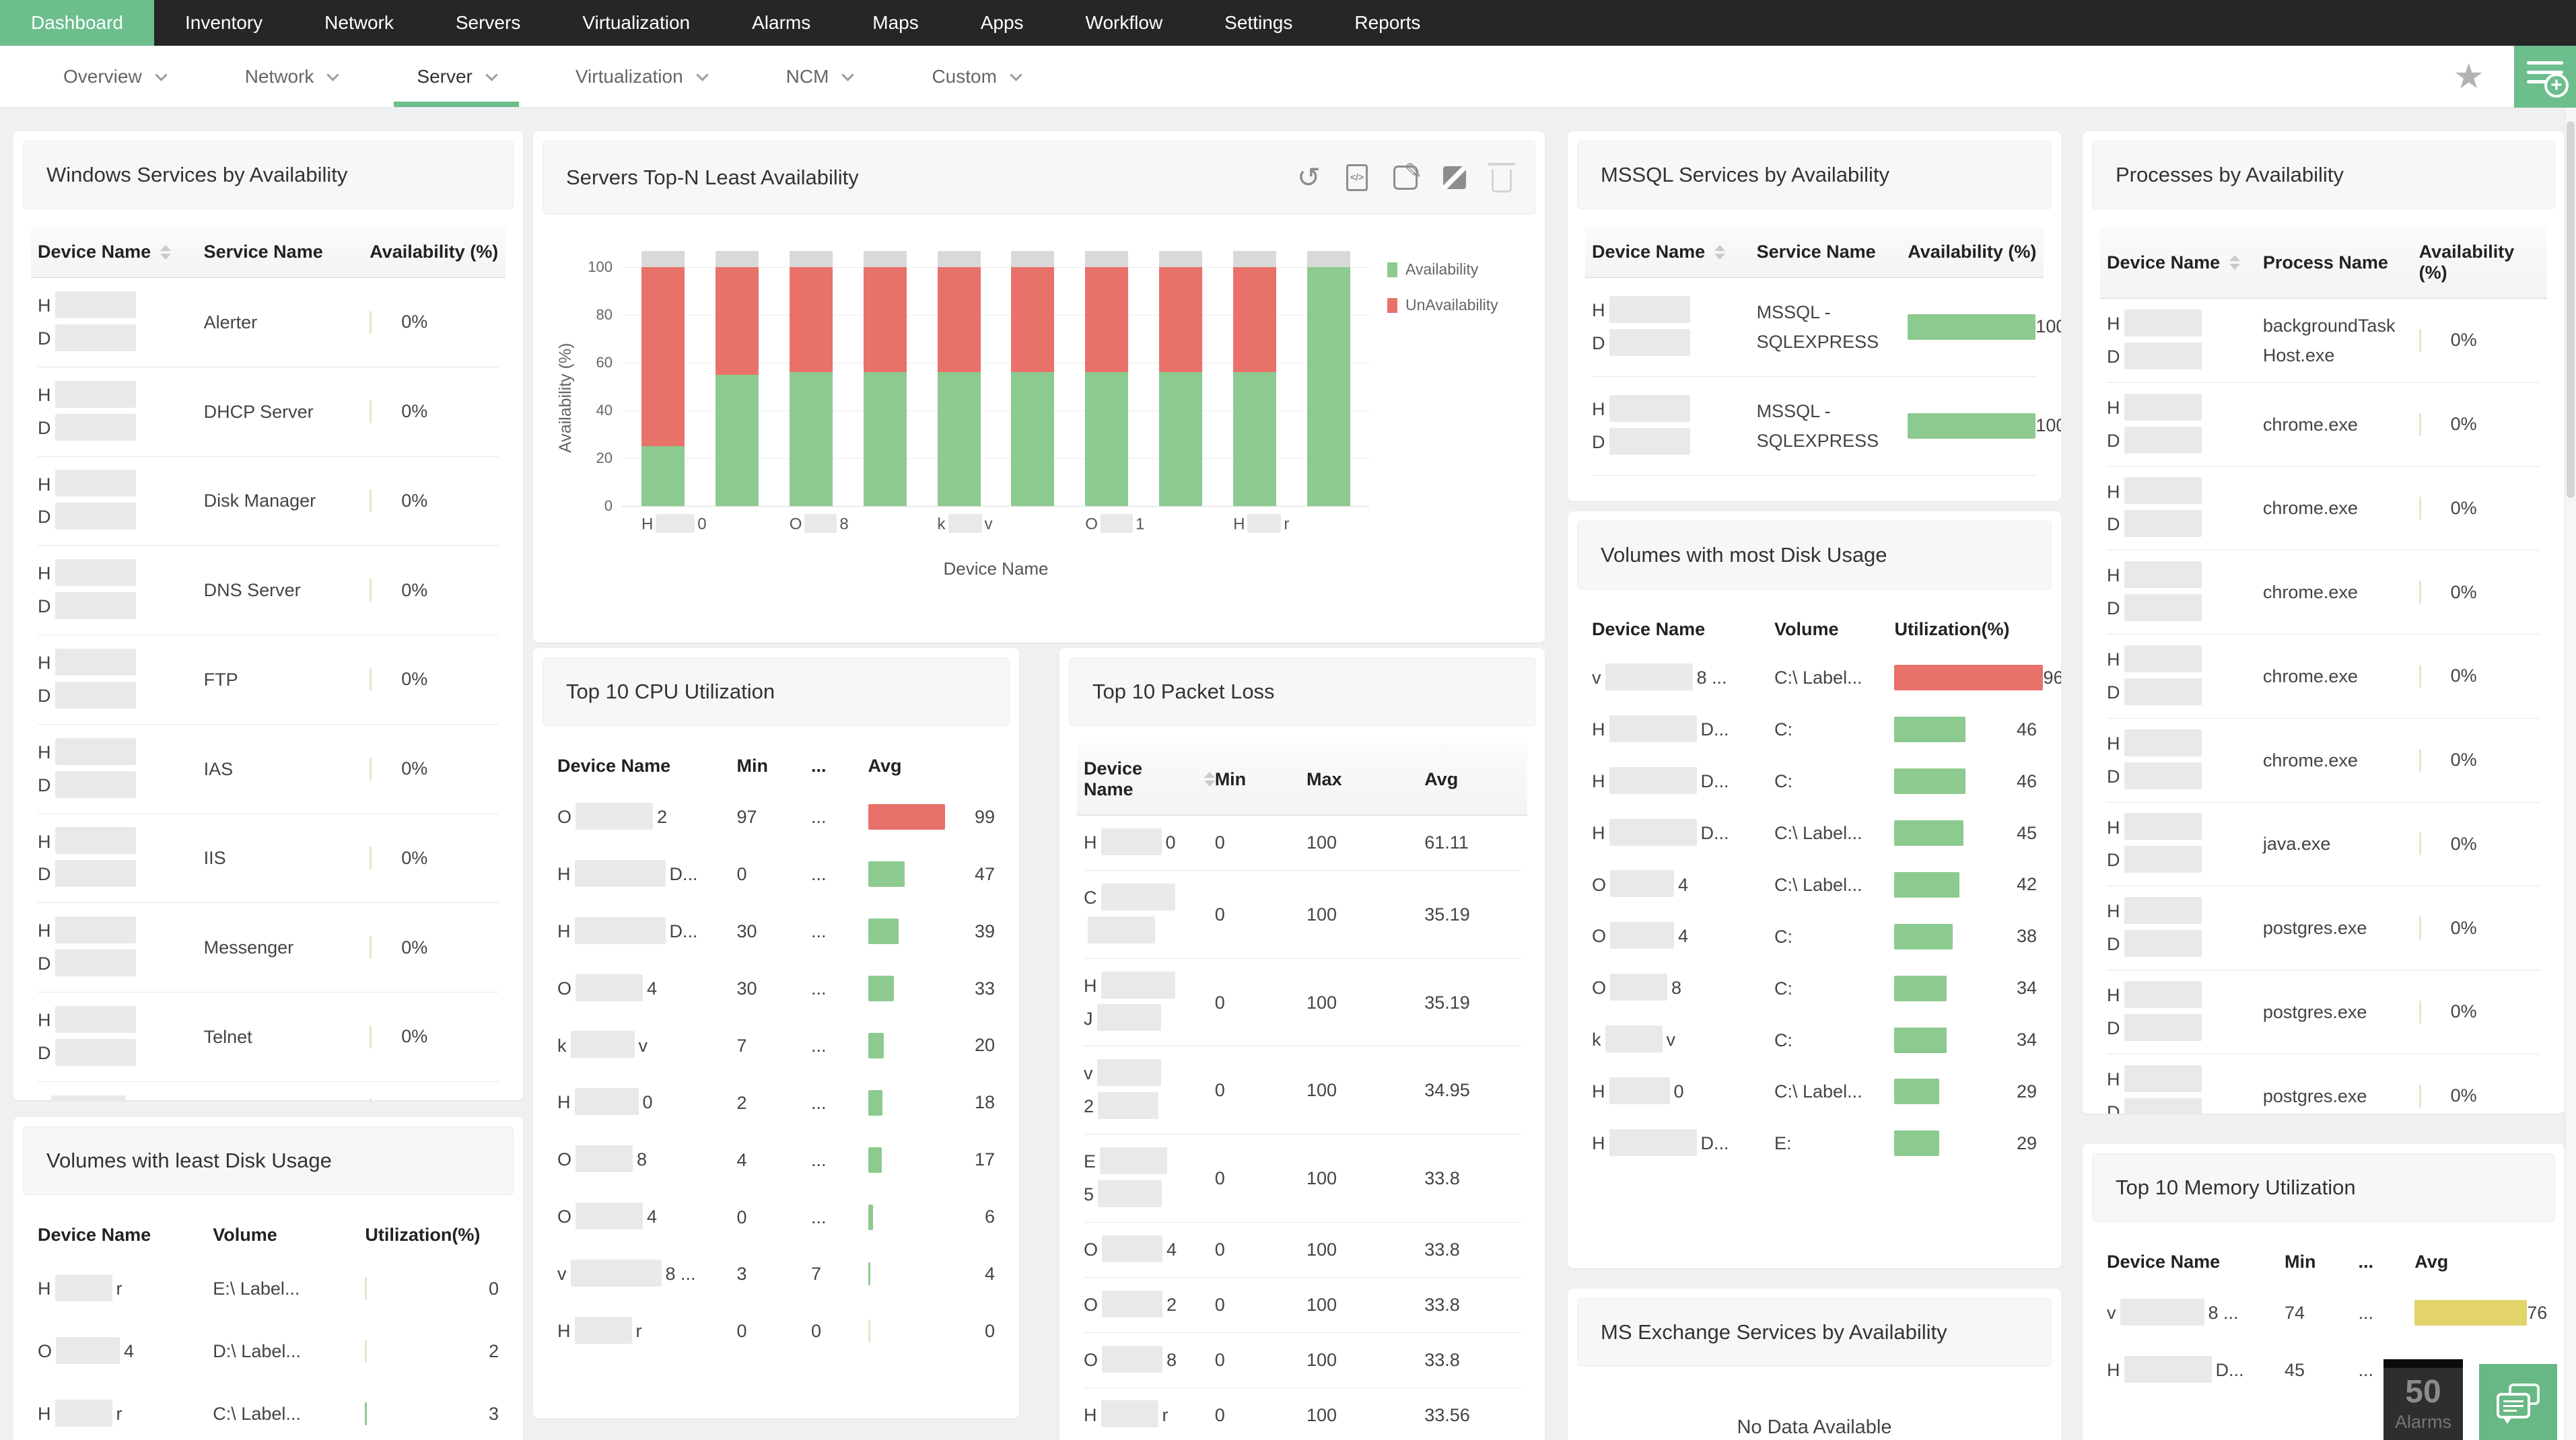 The width and height of the screenshot is (2576, 1440). I want to click on table-row: H 0 C:\ Label... 29, so click(1814, 1092).